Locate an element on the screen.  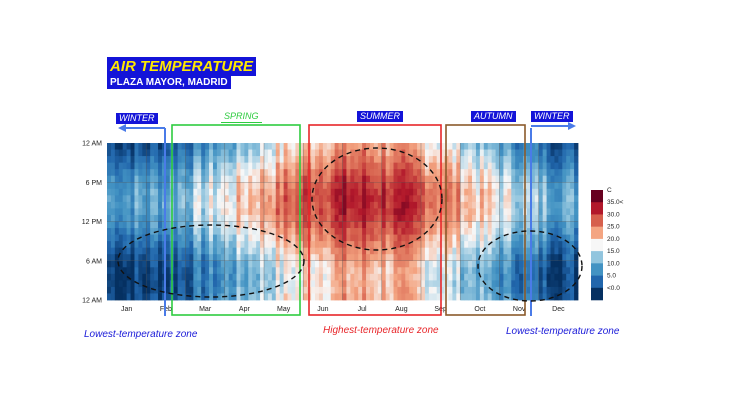
colorbar-tick-label: 15.0 is located at coordinates (613, 251).